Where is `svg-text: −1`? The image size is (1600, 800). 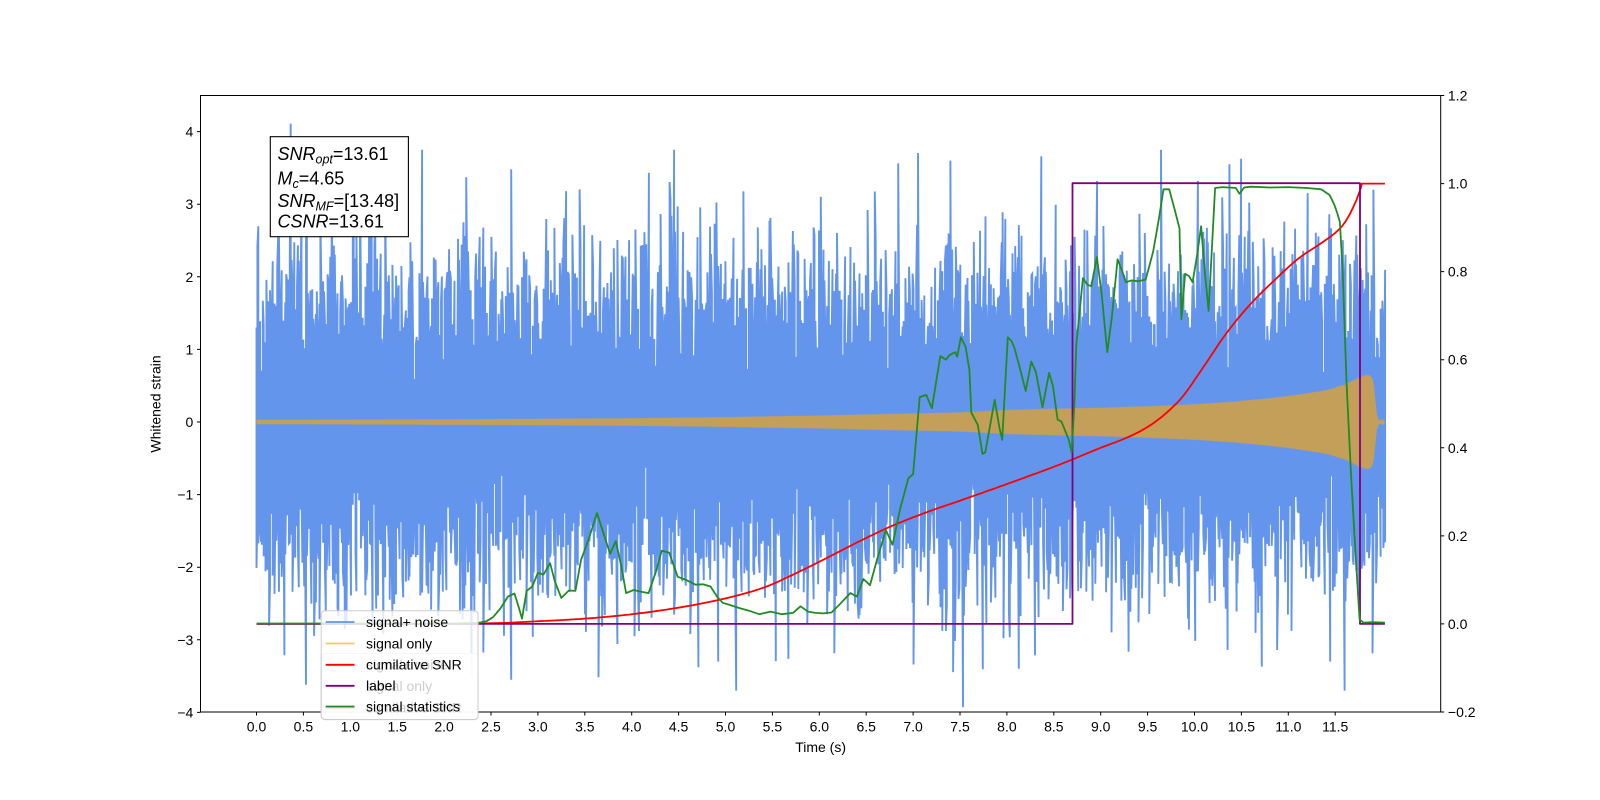 svg-text: −1 is located at coordinates (185, 495).